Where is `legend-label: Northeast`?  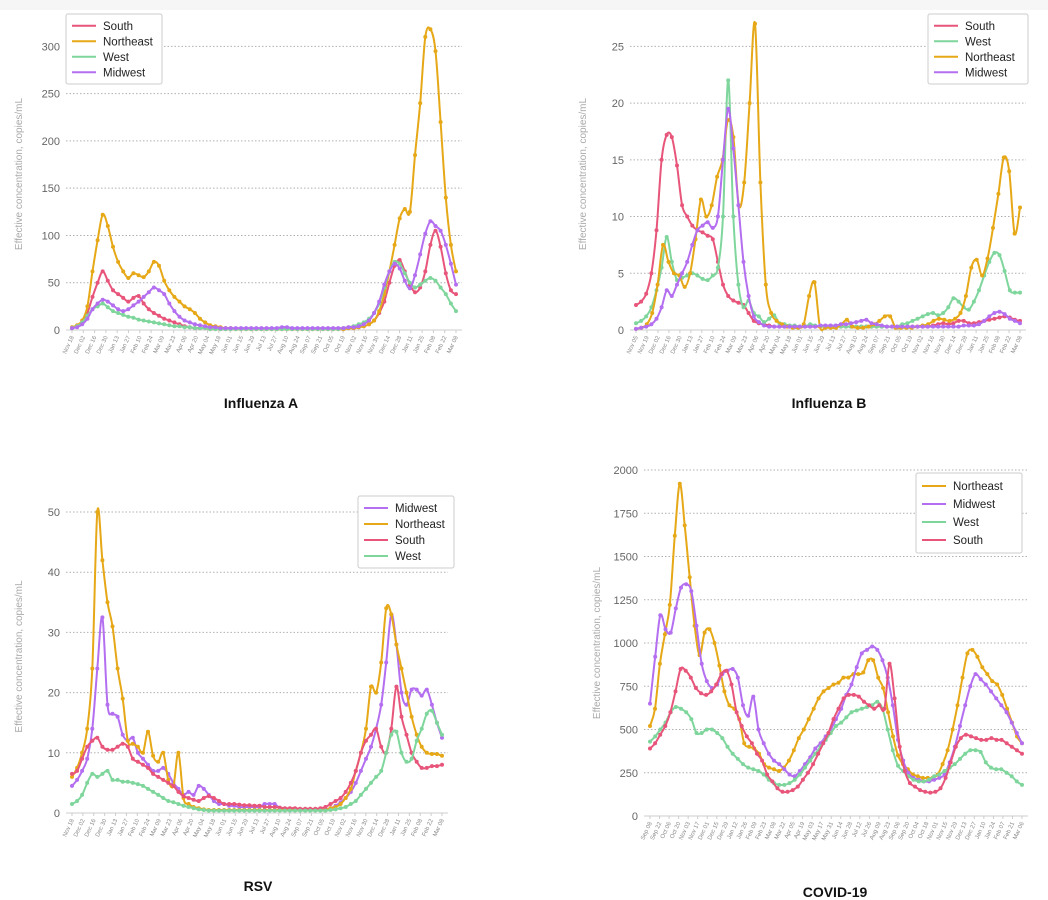 legend-label: Northeast is located at coordinates (978, 487).